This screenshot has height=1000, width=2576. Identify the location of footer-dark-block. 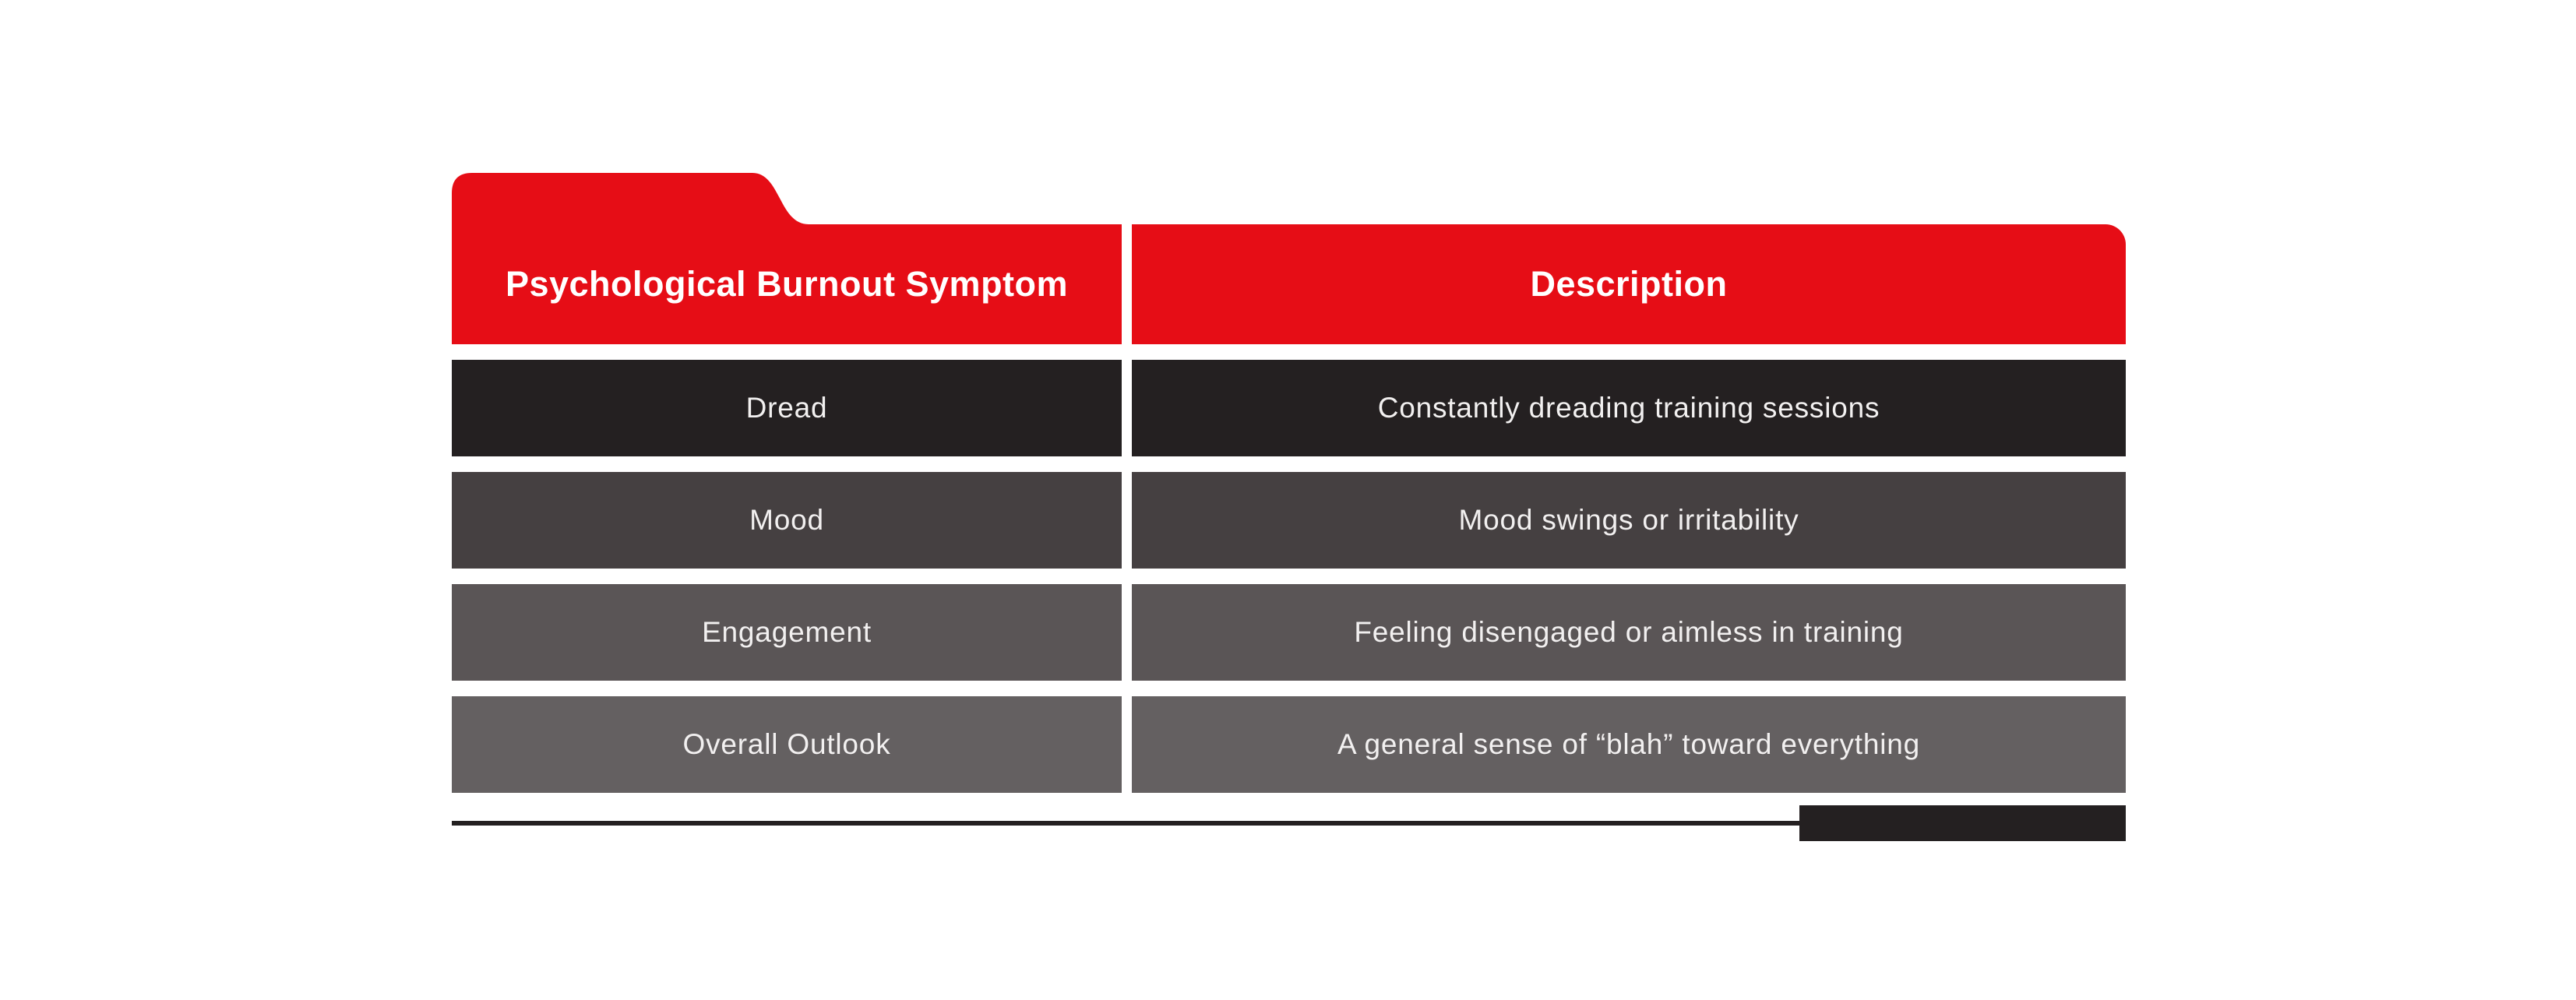
(1963, 823).